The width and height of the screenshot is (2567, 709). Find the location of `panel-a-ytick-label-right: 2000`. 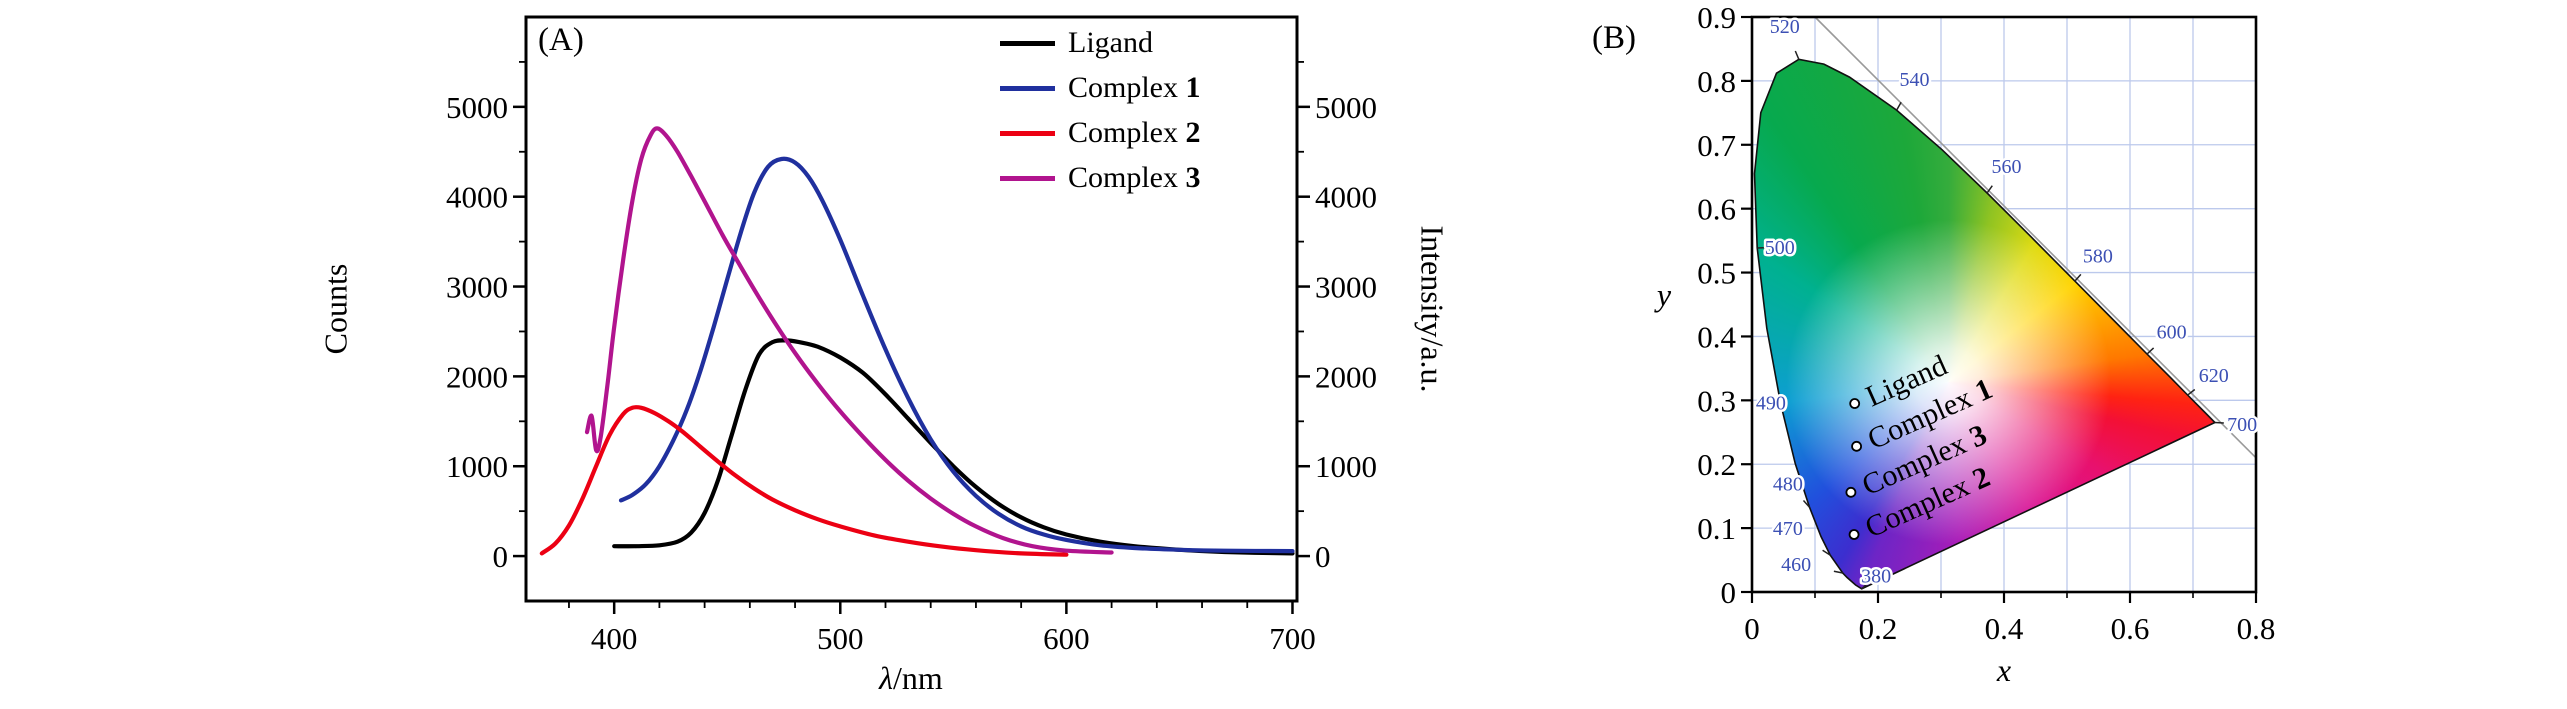

panel-a-ytick-label-right: 2000 is located at coordinates (1346, 376).